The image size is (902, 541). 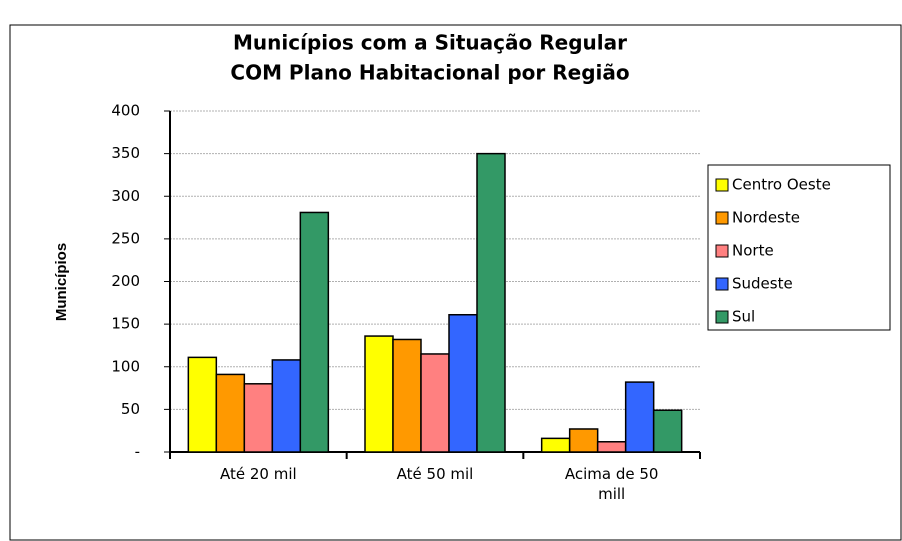 What do you see at coordinates (429, 73) in the screenshot?
I see `chart-title: COM Plano Habitacional por Região` at bounding box center [429, 73].